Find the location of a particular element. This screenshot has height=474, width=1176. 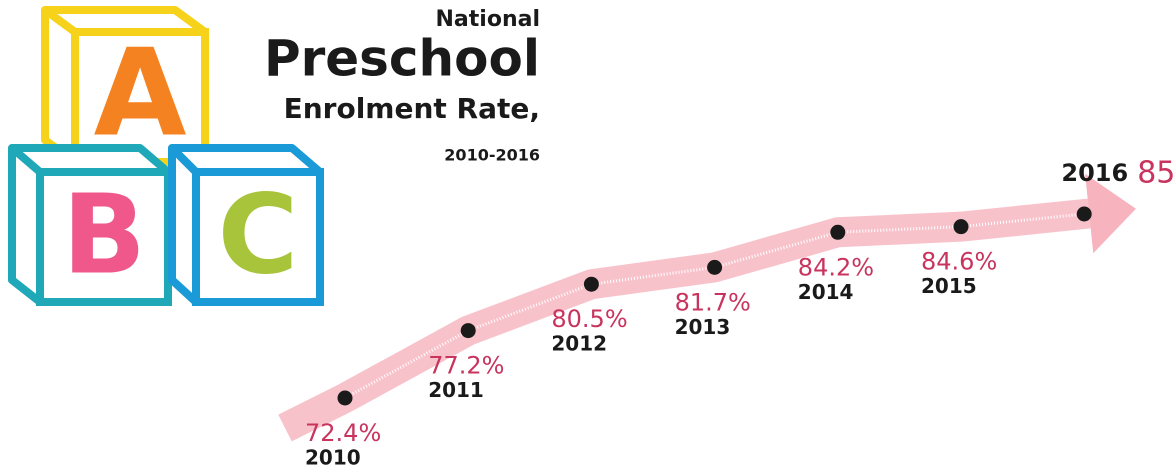

block-a: A is located at coordinates (125, 86).